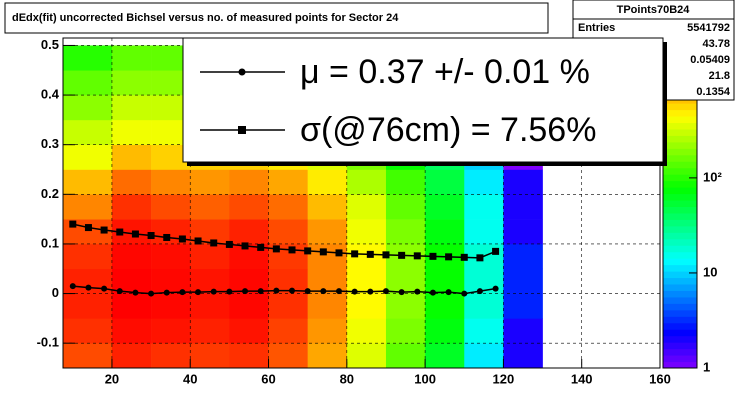 The image size is (735, 408). I want to click on z-tick-label: 1, so click(706, 366).